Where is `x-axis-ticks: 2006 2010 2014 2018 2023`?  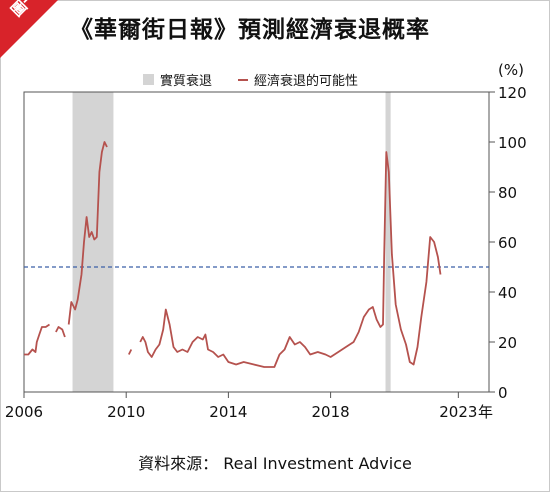
x-axis-ticks: 2006 2010 2014 2018 2023 is located at coordinates (241, 406).